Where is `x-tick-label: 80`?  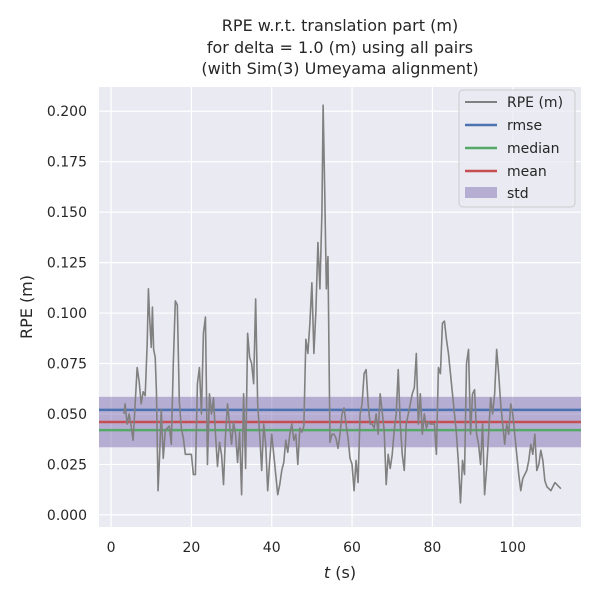 x-tick-label: 80 is located at coordinates (432, 548).